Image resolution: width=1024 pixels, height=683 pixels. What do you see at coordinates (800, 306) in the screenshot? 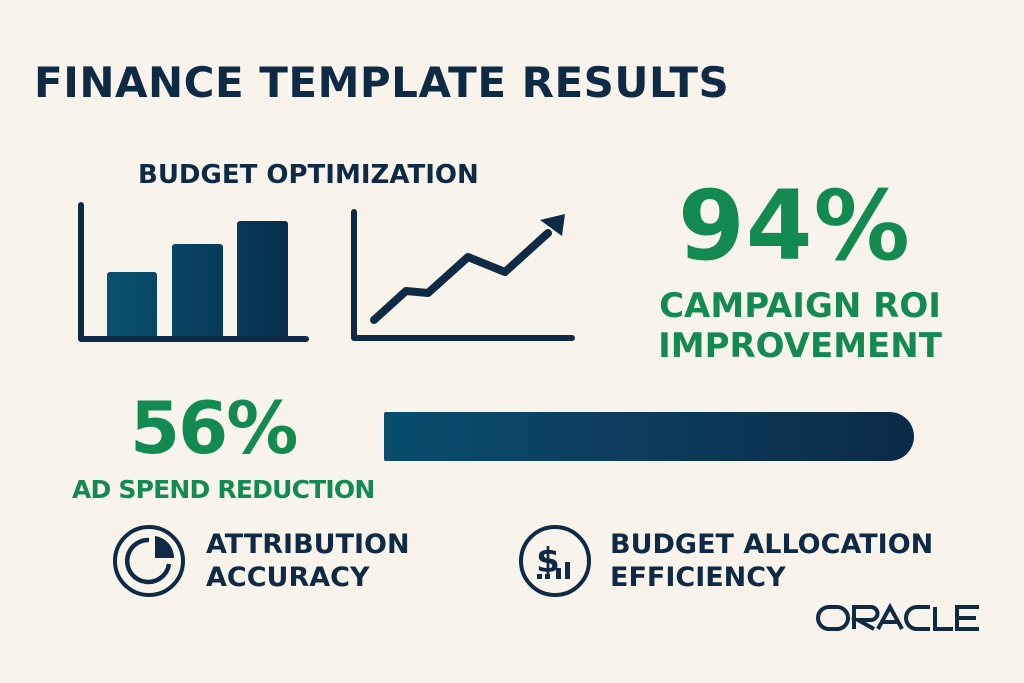
I see `roi-label-line1: CAMPAIGN ROI` at bounding box center [800, 306].